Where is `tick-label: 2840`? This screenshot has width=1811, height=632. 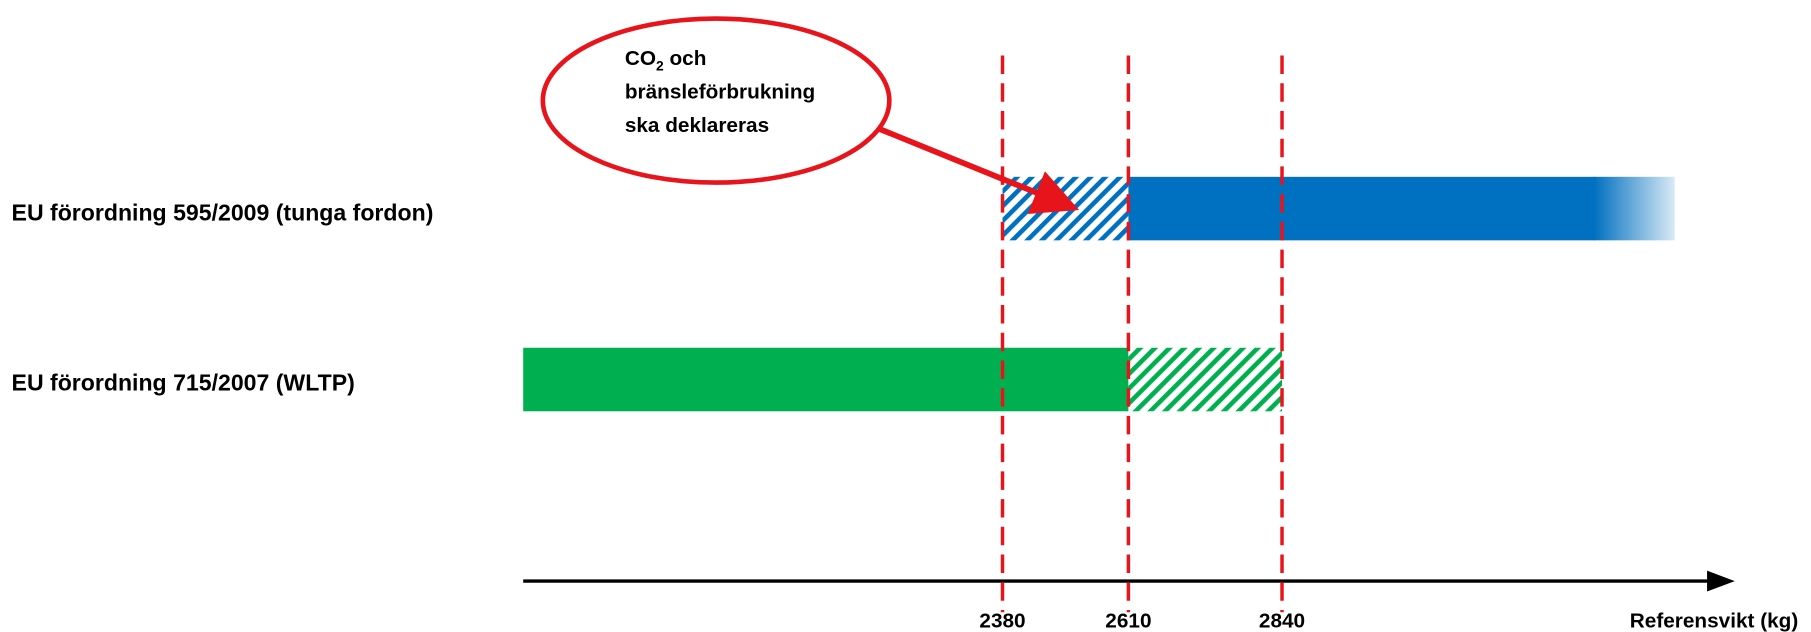
tick-label: 2840 is located at coordinates (1282, 620).